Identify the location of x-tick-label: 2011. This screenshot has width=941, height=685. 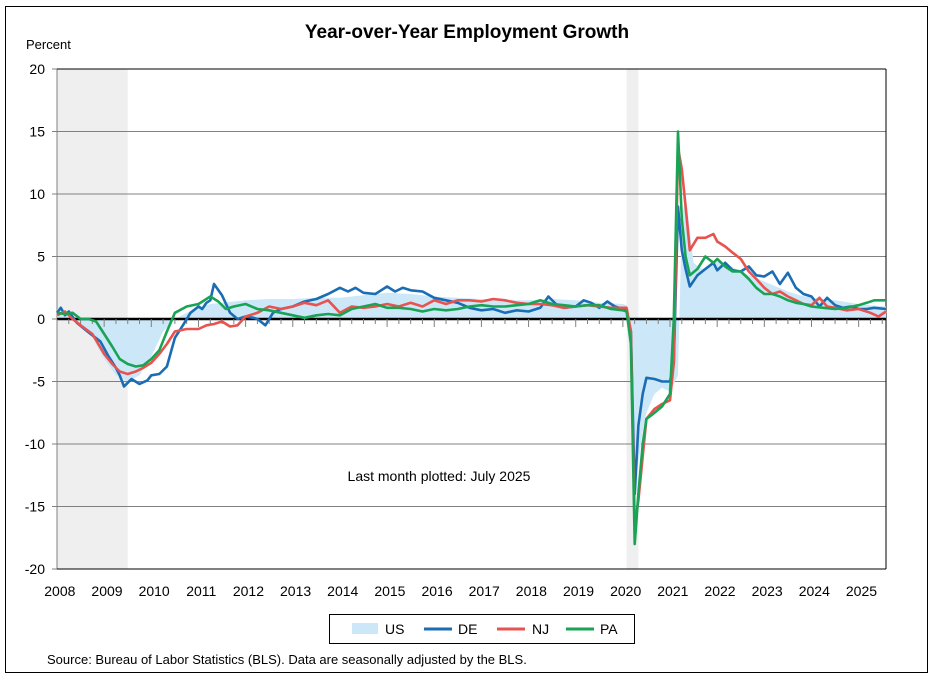
(201, 591).